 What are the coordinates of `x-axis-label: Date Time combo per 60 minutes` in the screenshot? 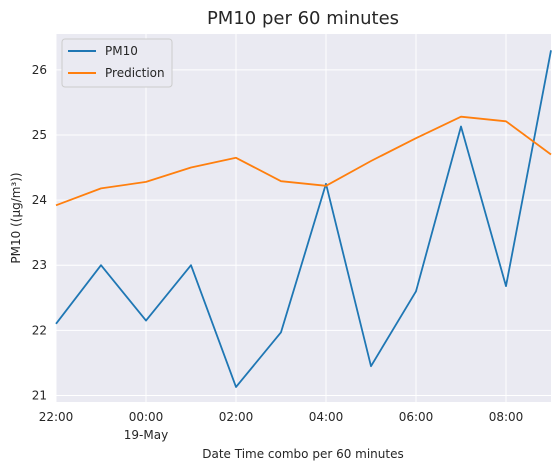 It's located at (303, 454).